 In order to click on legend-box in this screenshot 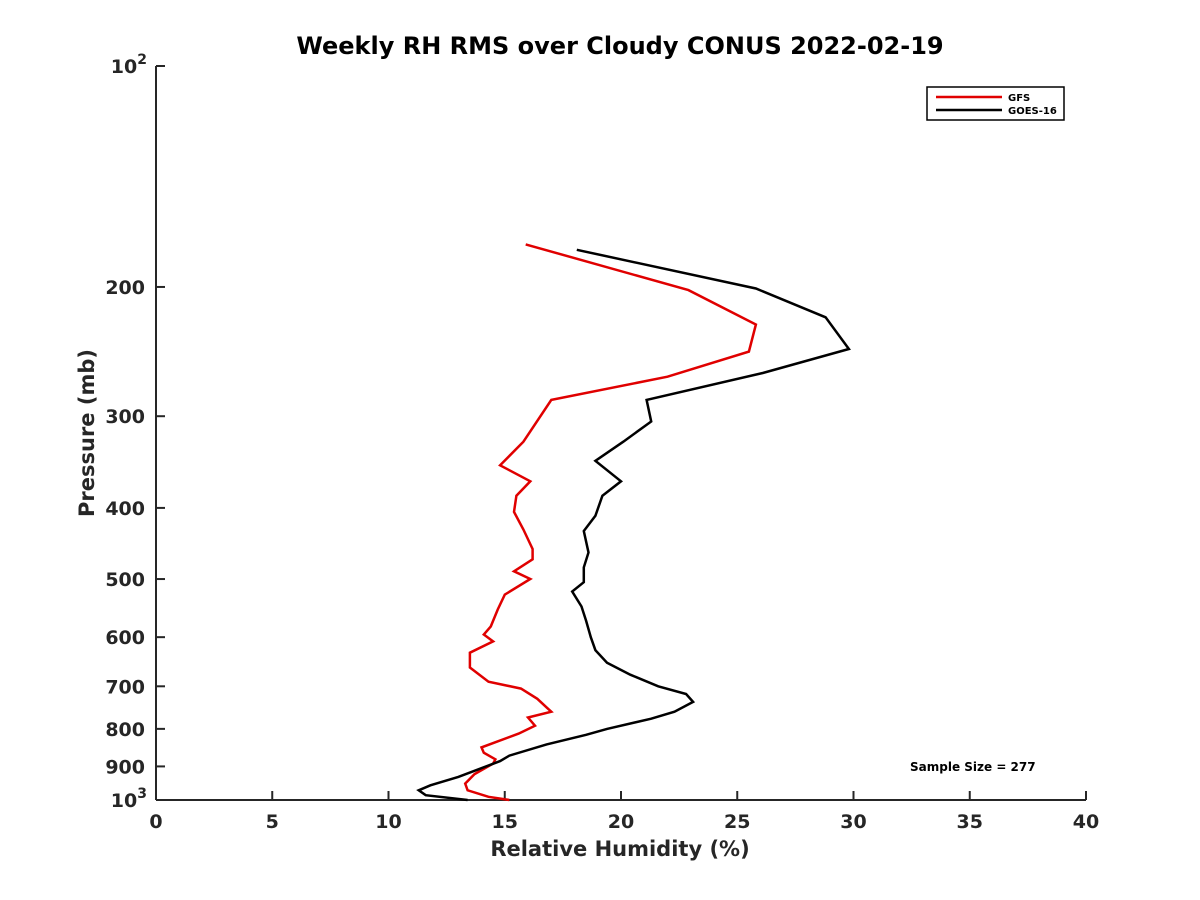, I will do `click(995, 103)`.